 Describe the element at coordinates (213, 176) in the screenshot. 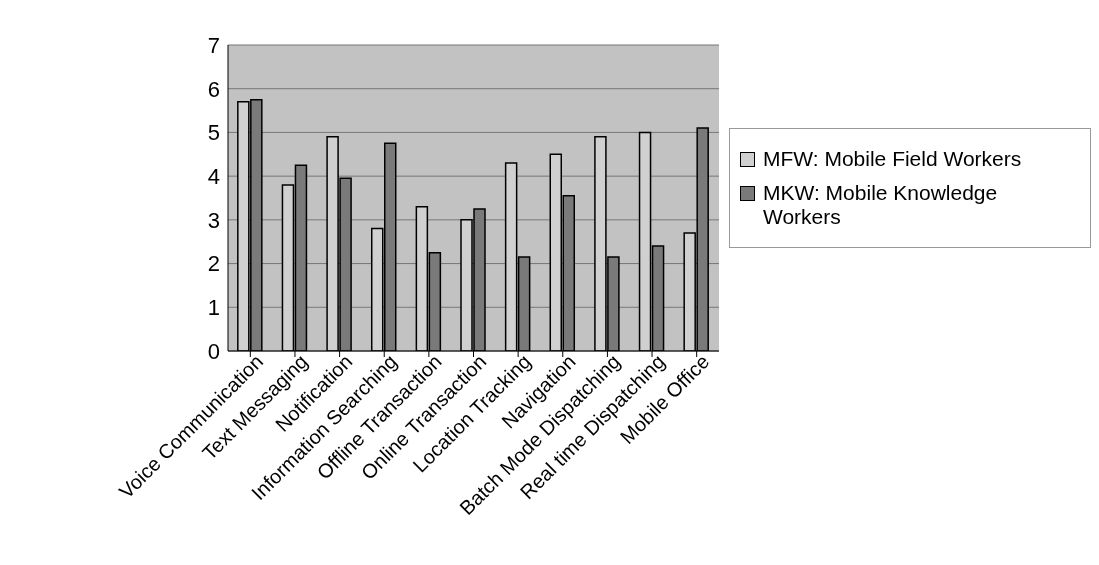

I see `y-tick-label: 4` at that location.